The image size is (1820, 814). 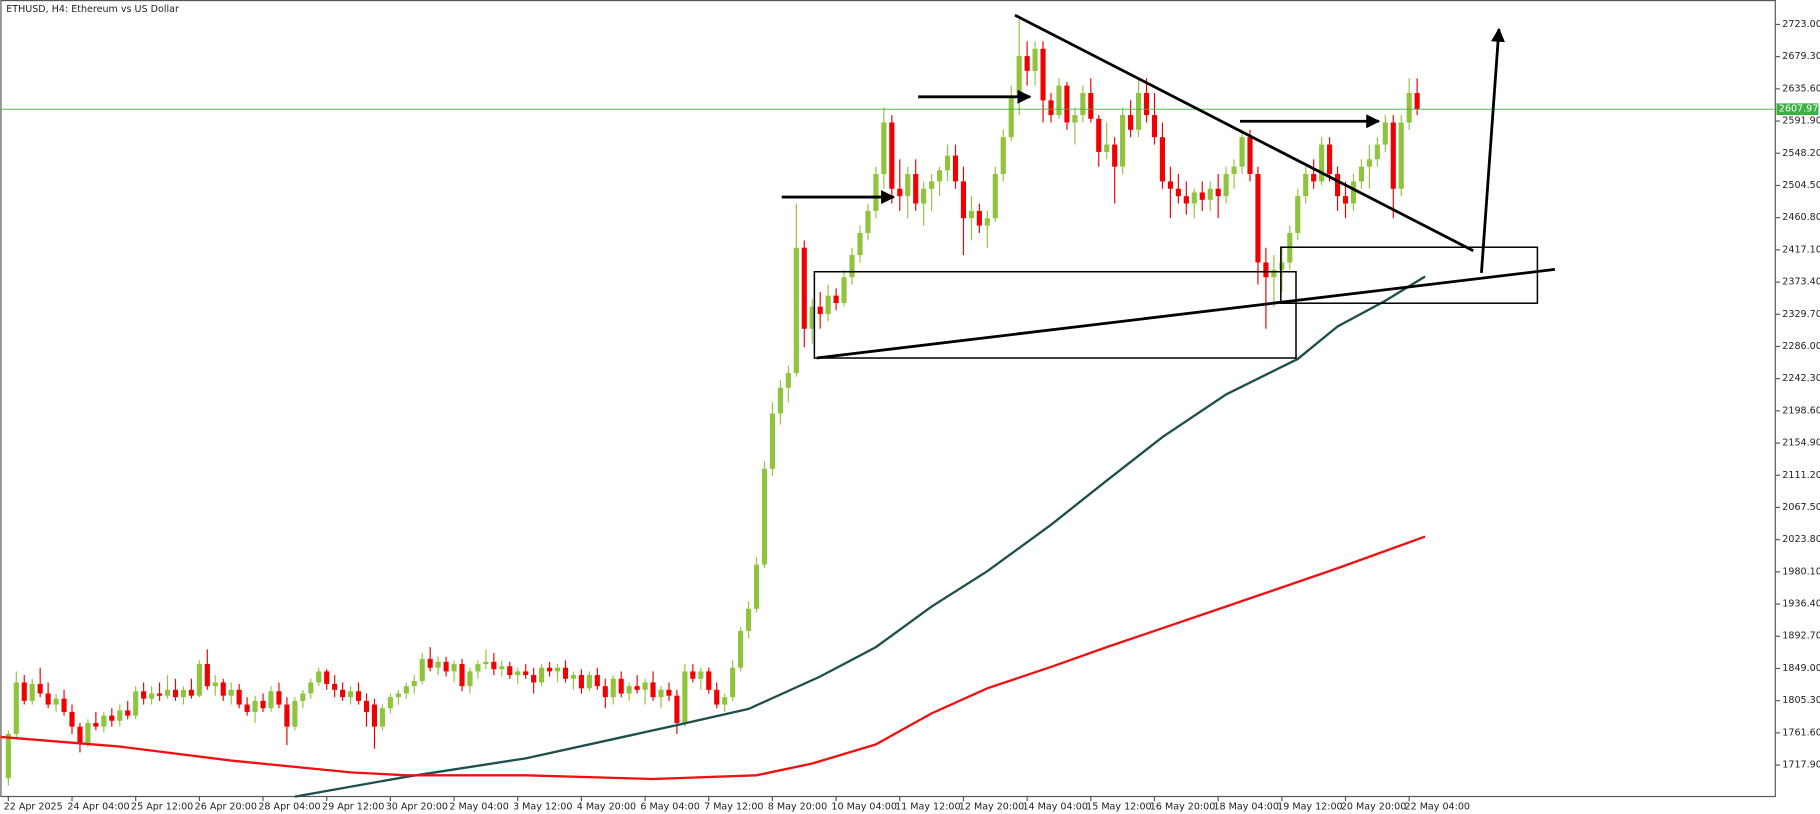 What do you see at coordinates (1801, 185) in the screenshot?
I see `y-tick-label: 2504.50` at bounding box center [1801, 185].